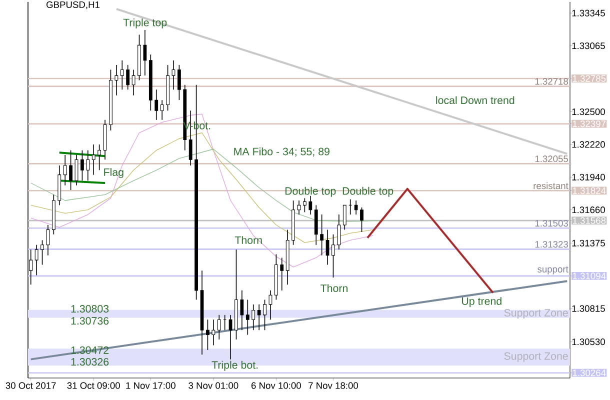 The width and height of the screenshot is (610, 400). Describe the element at coordinates (589, 373) in the screenshot. I see `y-tick-label: 1.30264` at that location.